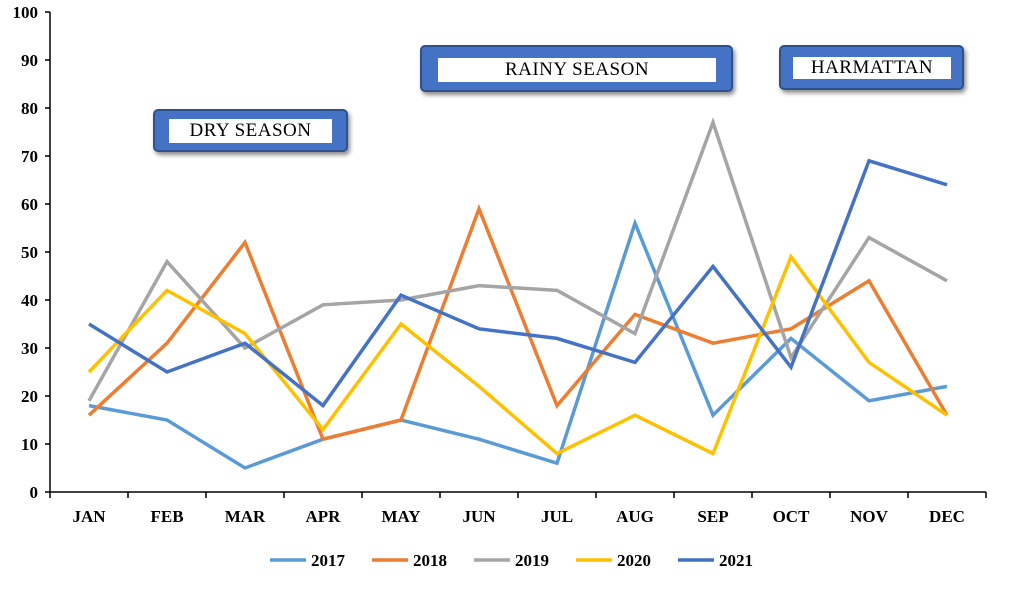 The width and height of the screenshot is (1024, 589). Describe the element at coordinates (947, 516) in the screenshot. I see `x-tick-label: DEC` at that location.